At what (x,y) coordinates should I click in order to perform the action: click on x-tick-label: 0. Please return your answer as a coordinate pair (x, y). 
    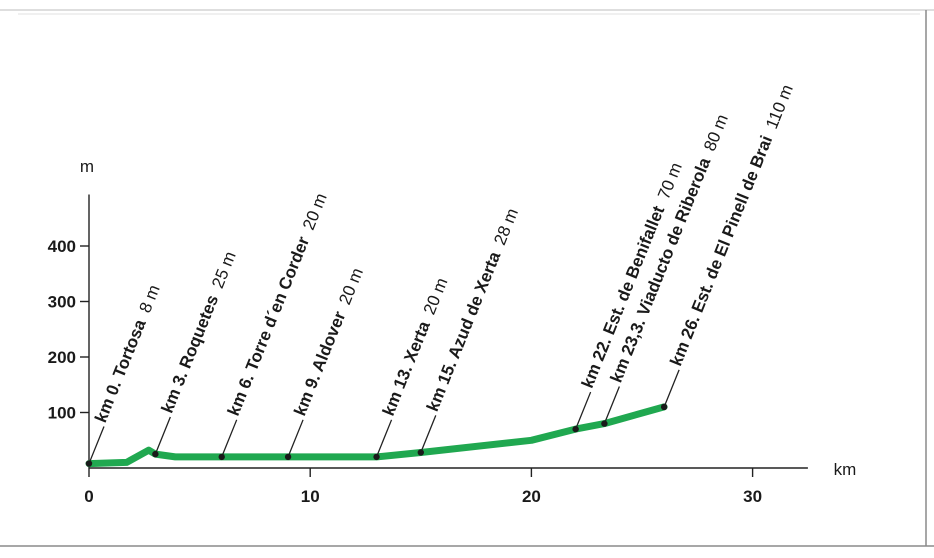
    Looking at the image, I should click on (88, 496).